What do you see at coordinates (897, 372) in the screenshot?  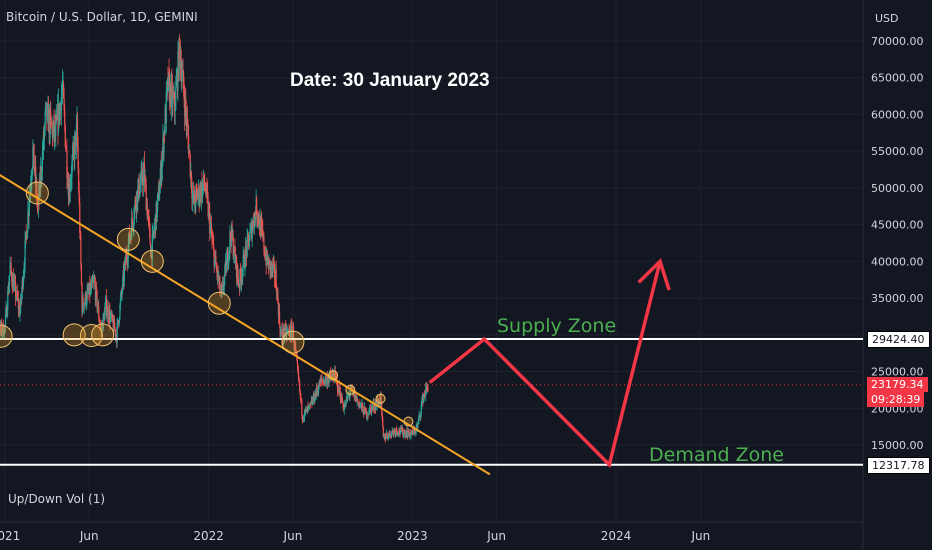 I see `price-tick-label: 25000.00` at bounding box center [897, 372].